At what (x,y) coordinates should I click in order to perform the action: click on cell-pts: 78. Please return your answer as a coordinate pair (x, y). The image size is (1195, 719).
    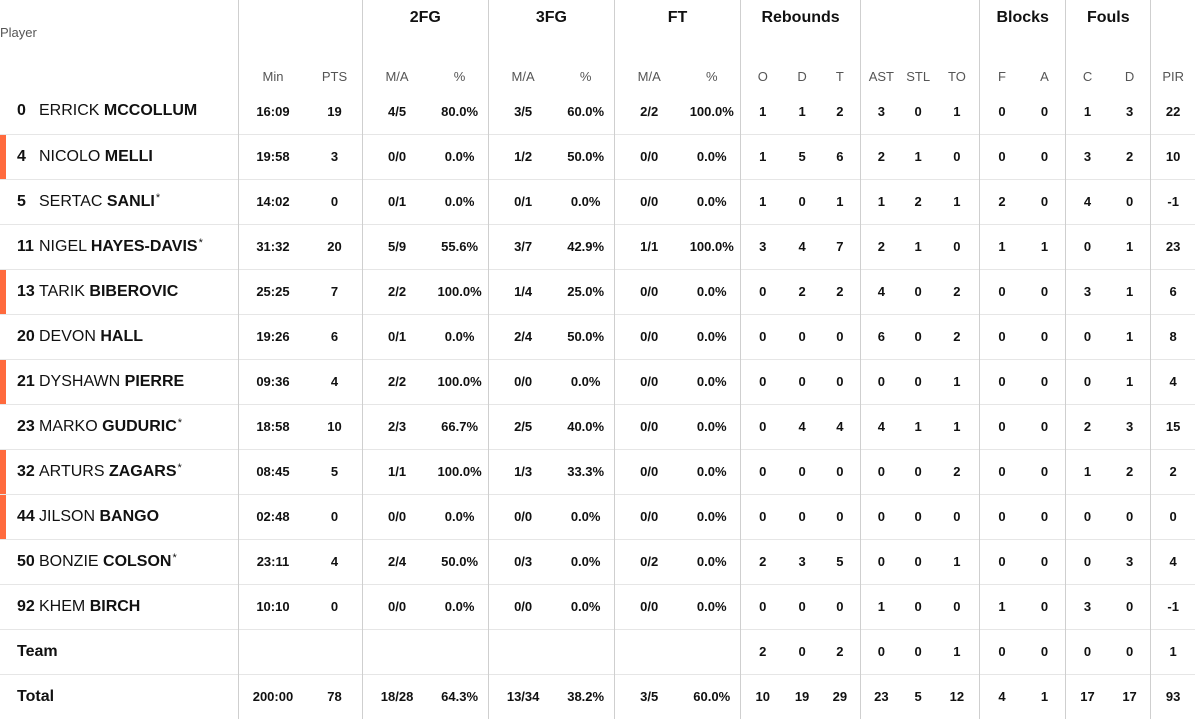
    Looking at the image, I should click on (335, 696).